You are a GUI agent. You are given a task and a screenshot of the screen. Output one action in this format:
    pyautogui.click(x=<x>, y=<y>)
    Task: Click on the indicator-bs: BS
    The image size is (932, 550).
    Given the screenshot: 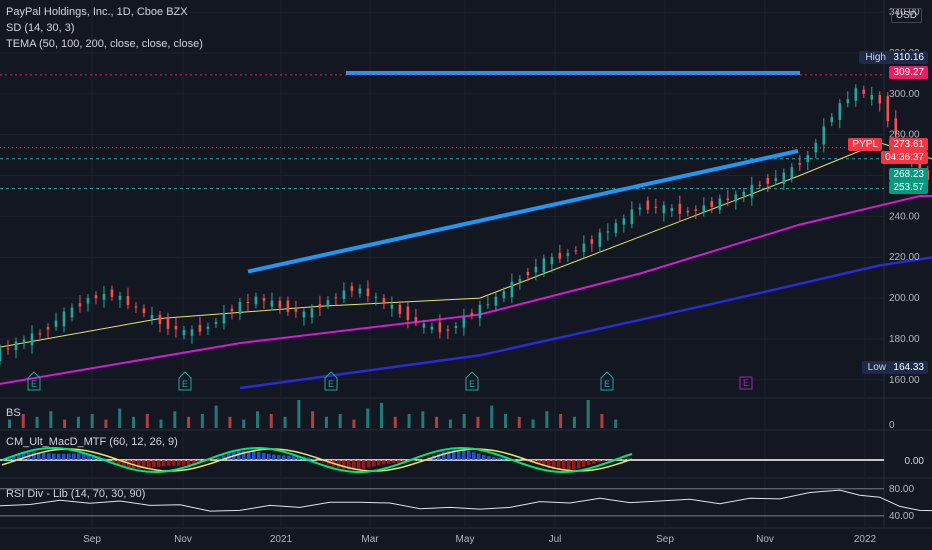 What is the action you would take?
    pyautogui.click(x=13, y=413)
    